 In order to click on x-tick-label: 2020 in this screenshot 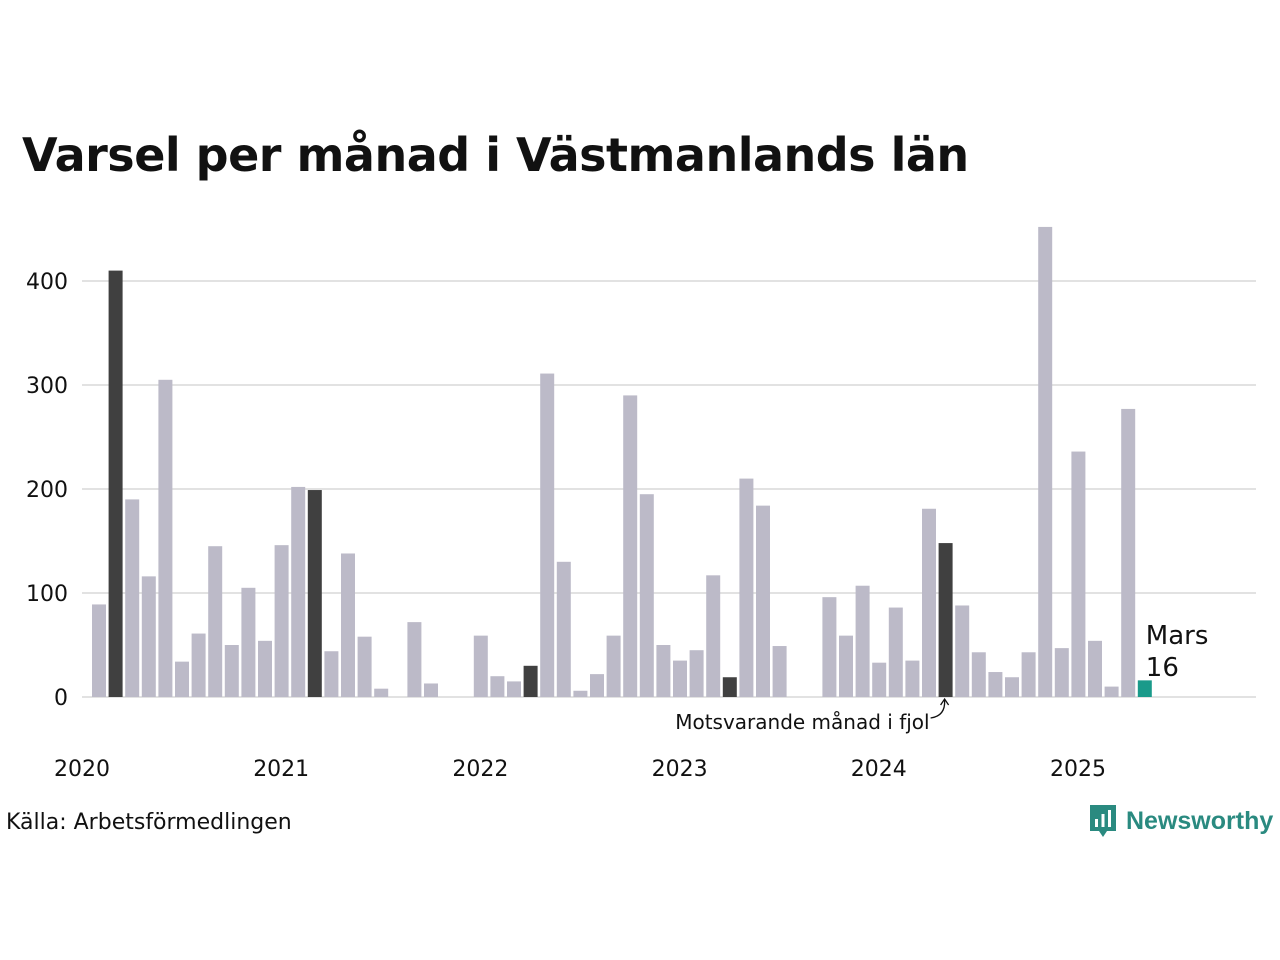, I will do `click(82, 769)`.